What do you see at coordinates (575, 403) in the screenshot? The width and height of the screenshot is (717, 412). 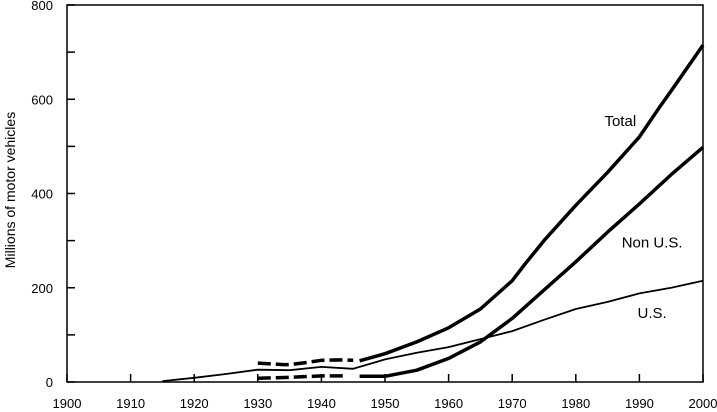 I see `x-tick-label: 1980` at bounding box center [575, 403].